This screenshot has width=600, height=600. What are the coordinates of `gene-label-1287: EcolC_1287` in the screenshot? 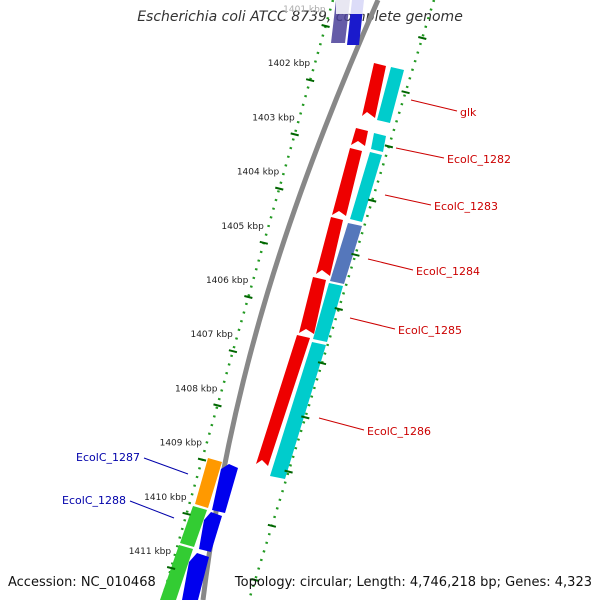 It's located at (108, 457).